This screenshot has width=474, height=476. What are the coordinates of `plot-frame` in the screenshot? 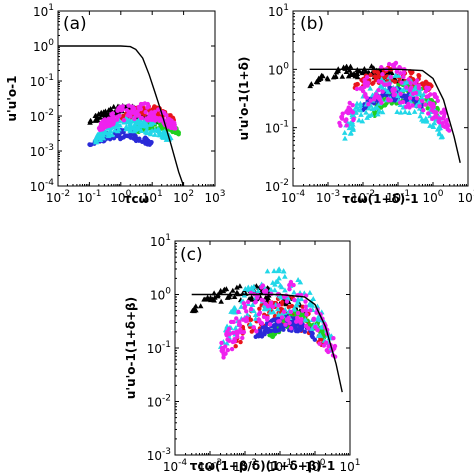 It's located at (136, 98).